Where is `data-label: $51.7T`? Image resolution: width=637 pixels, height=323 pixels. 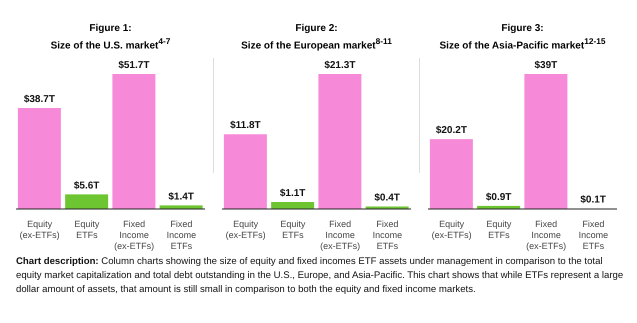
data-label: $51.7T is located at coordinates (134, 65).